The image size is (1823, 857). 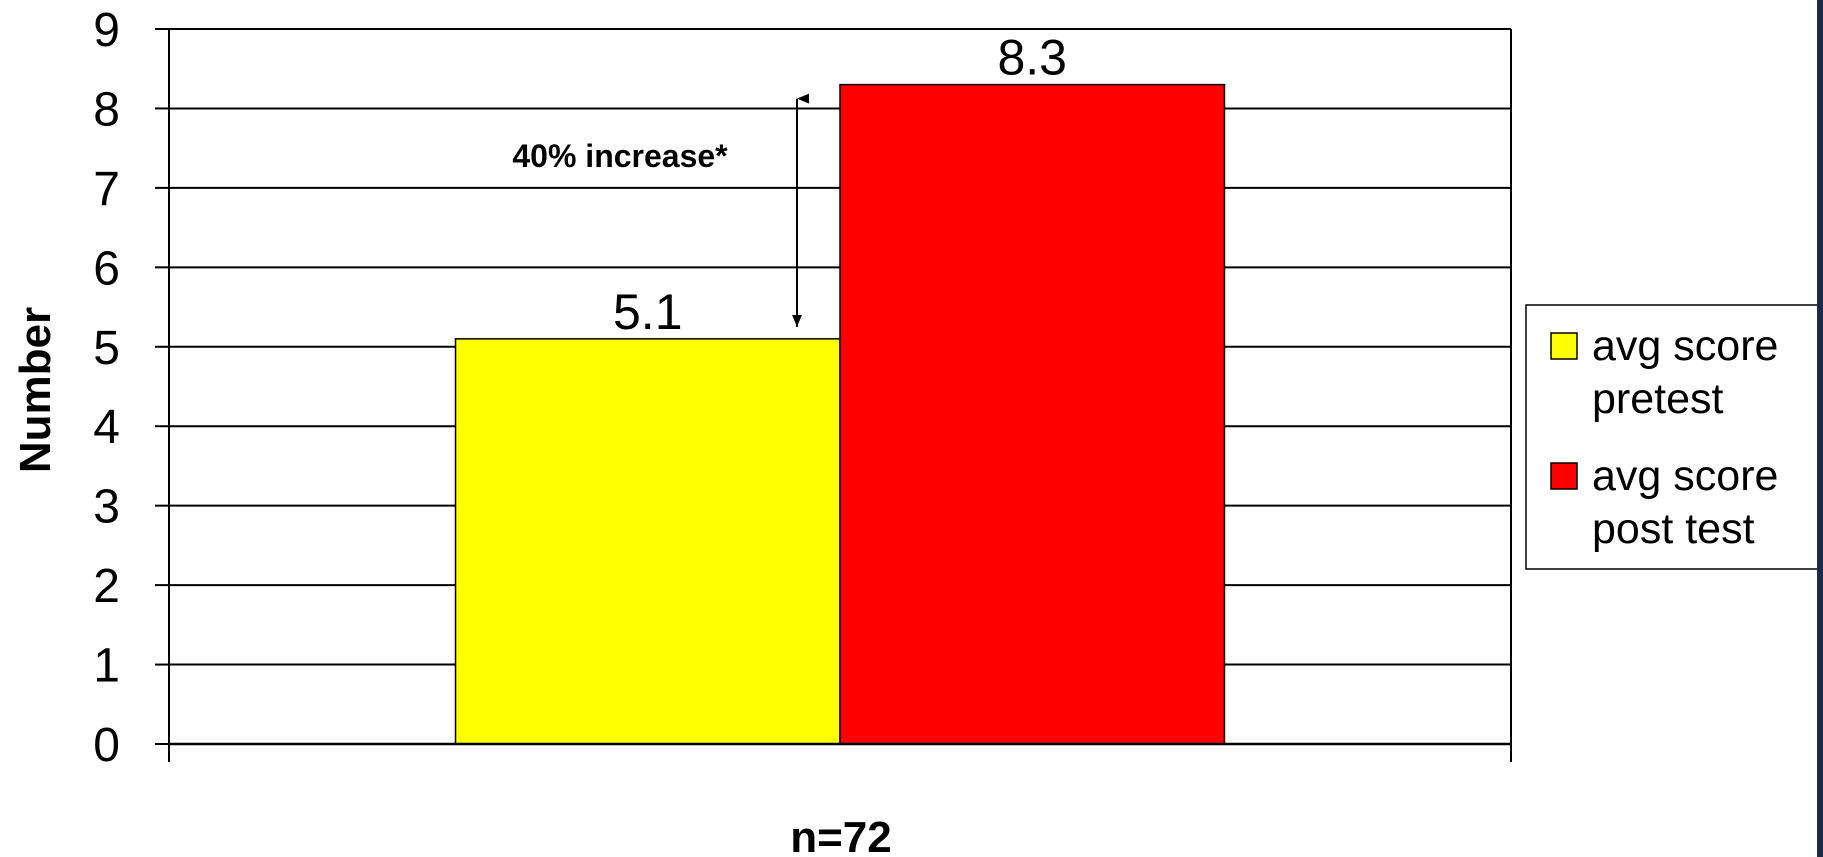 I want to click on value-labels: 5.1 8.3, so click(x=840, y=185).